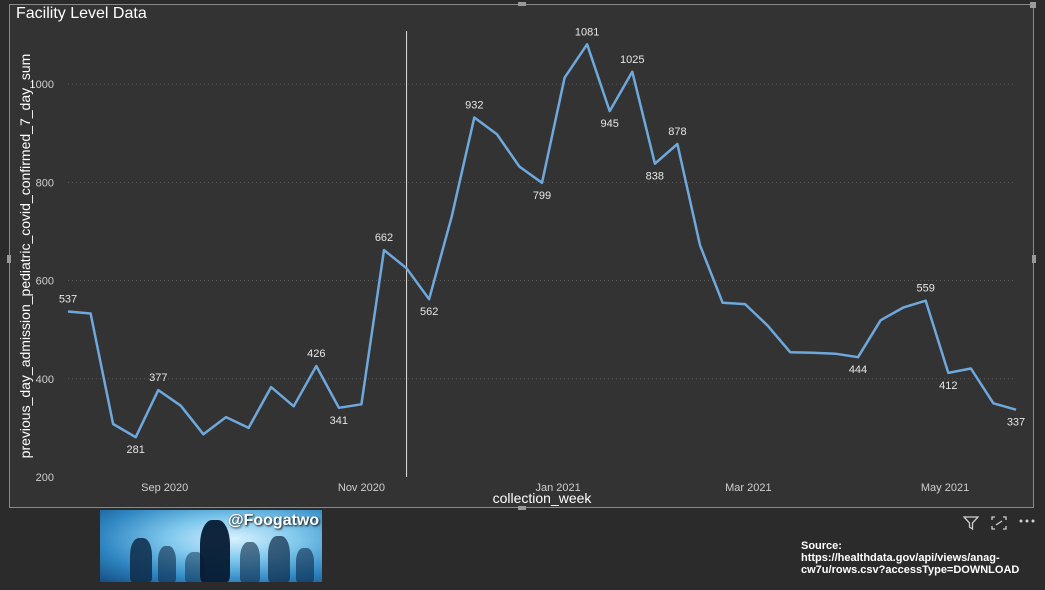 The image size is (1045, 590). What do you see at coordinates (948, 386) in the screenshot?
I see `data-label: 412` at bounding box center [948, 386].